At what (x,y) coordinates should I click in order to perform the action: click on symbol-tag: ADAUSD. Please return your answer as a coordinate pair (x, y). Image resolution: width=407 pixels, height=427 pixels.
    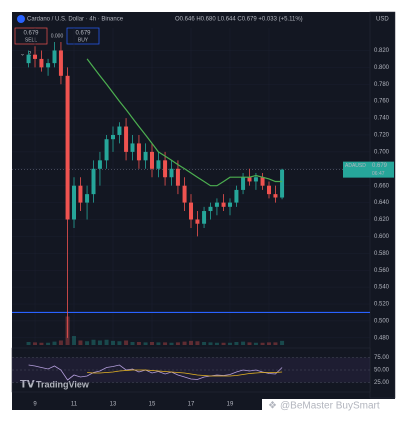
    Looking at the image, I should click on (355, 166).